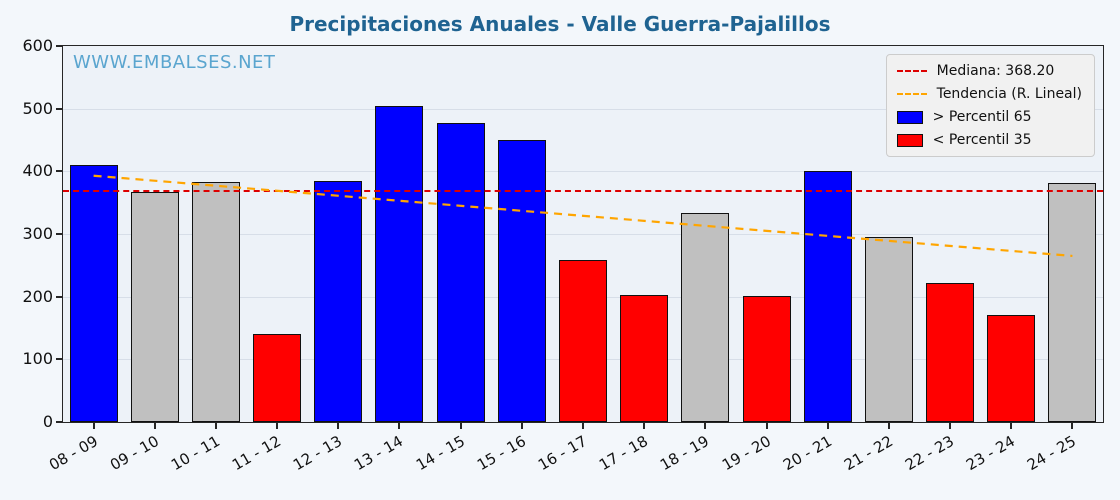  What do you see at coordinates (911, 94) in the screenshot?
I see `trend-line-sample-icon` at bounding box center [911, 94].